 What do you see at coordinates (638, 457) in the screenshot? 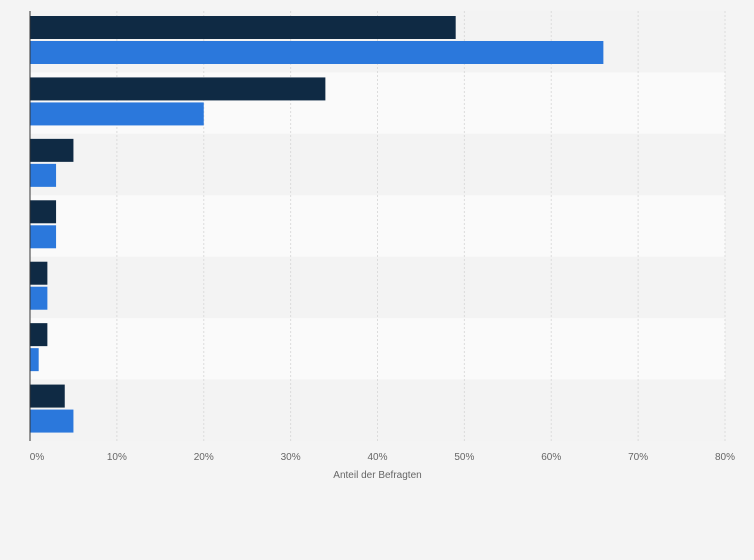
I see `x-tick-label: 70%` at bounding box center [638, 457].